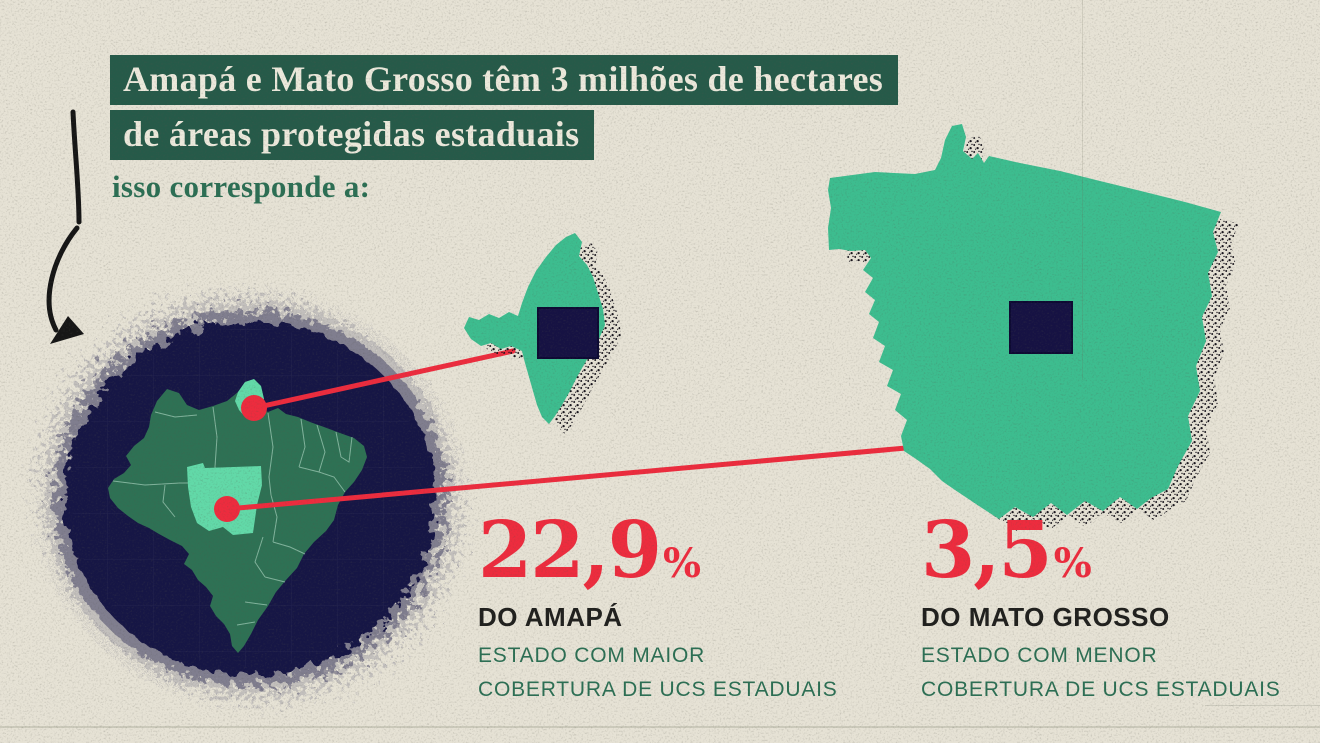 This screenshot has width=1320, height=743. Describe the element at coordinates (550, 617) in the screenshot. I see `stat-amapa-label: DO AMAPÁ` at that location.